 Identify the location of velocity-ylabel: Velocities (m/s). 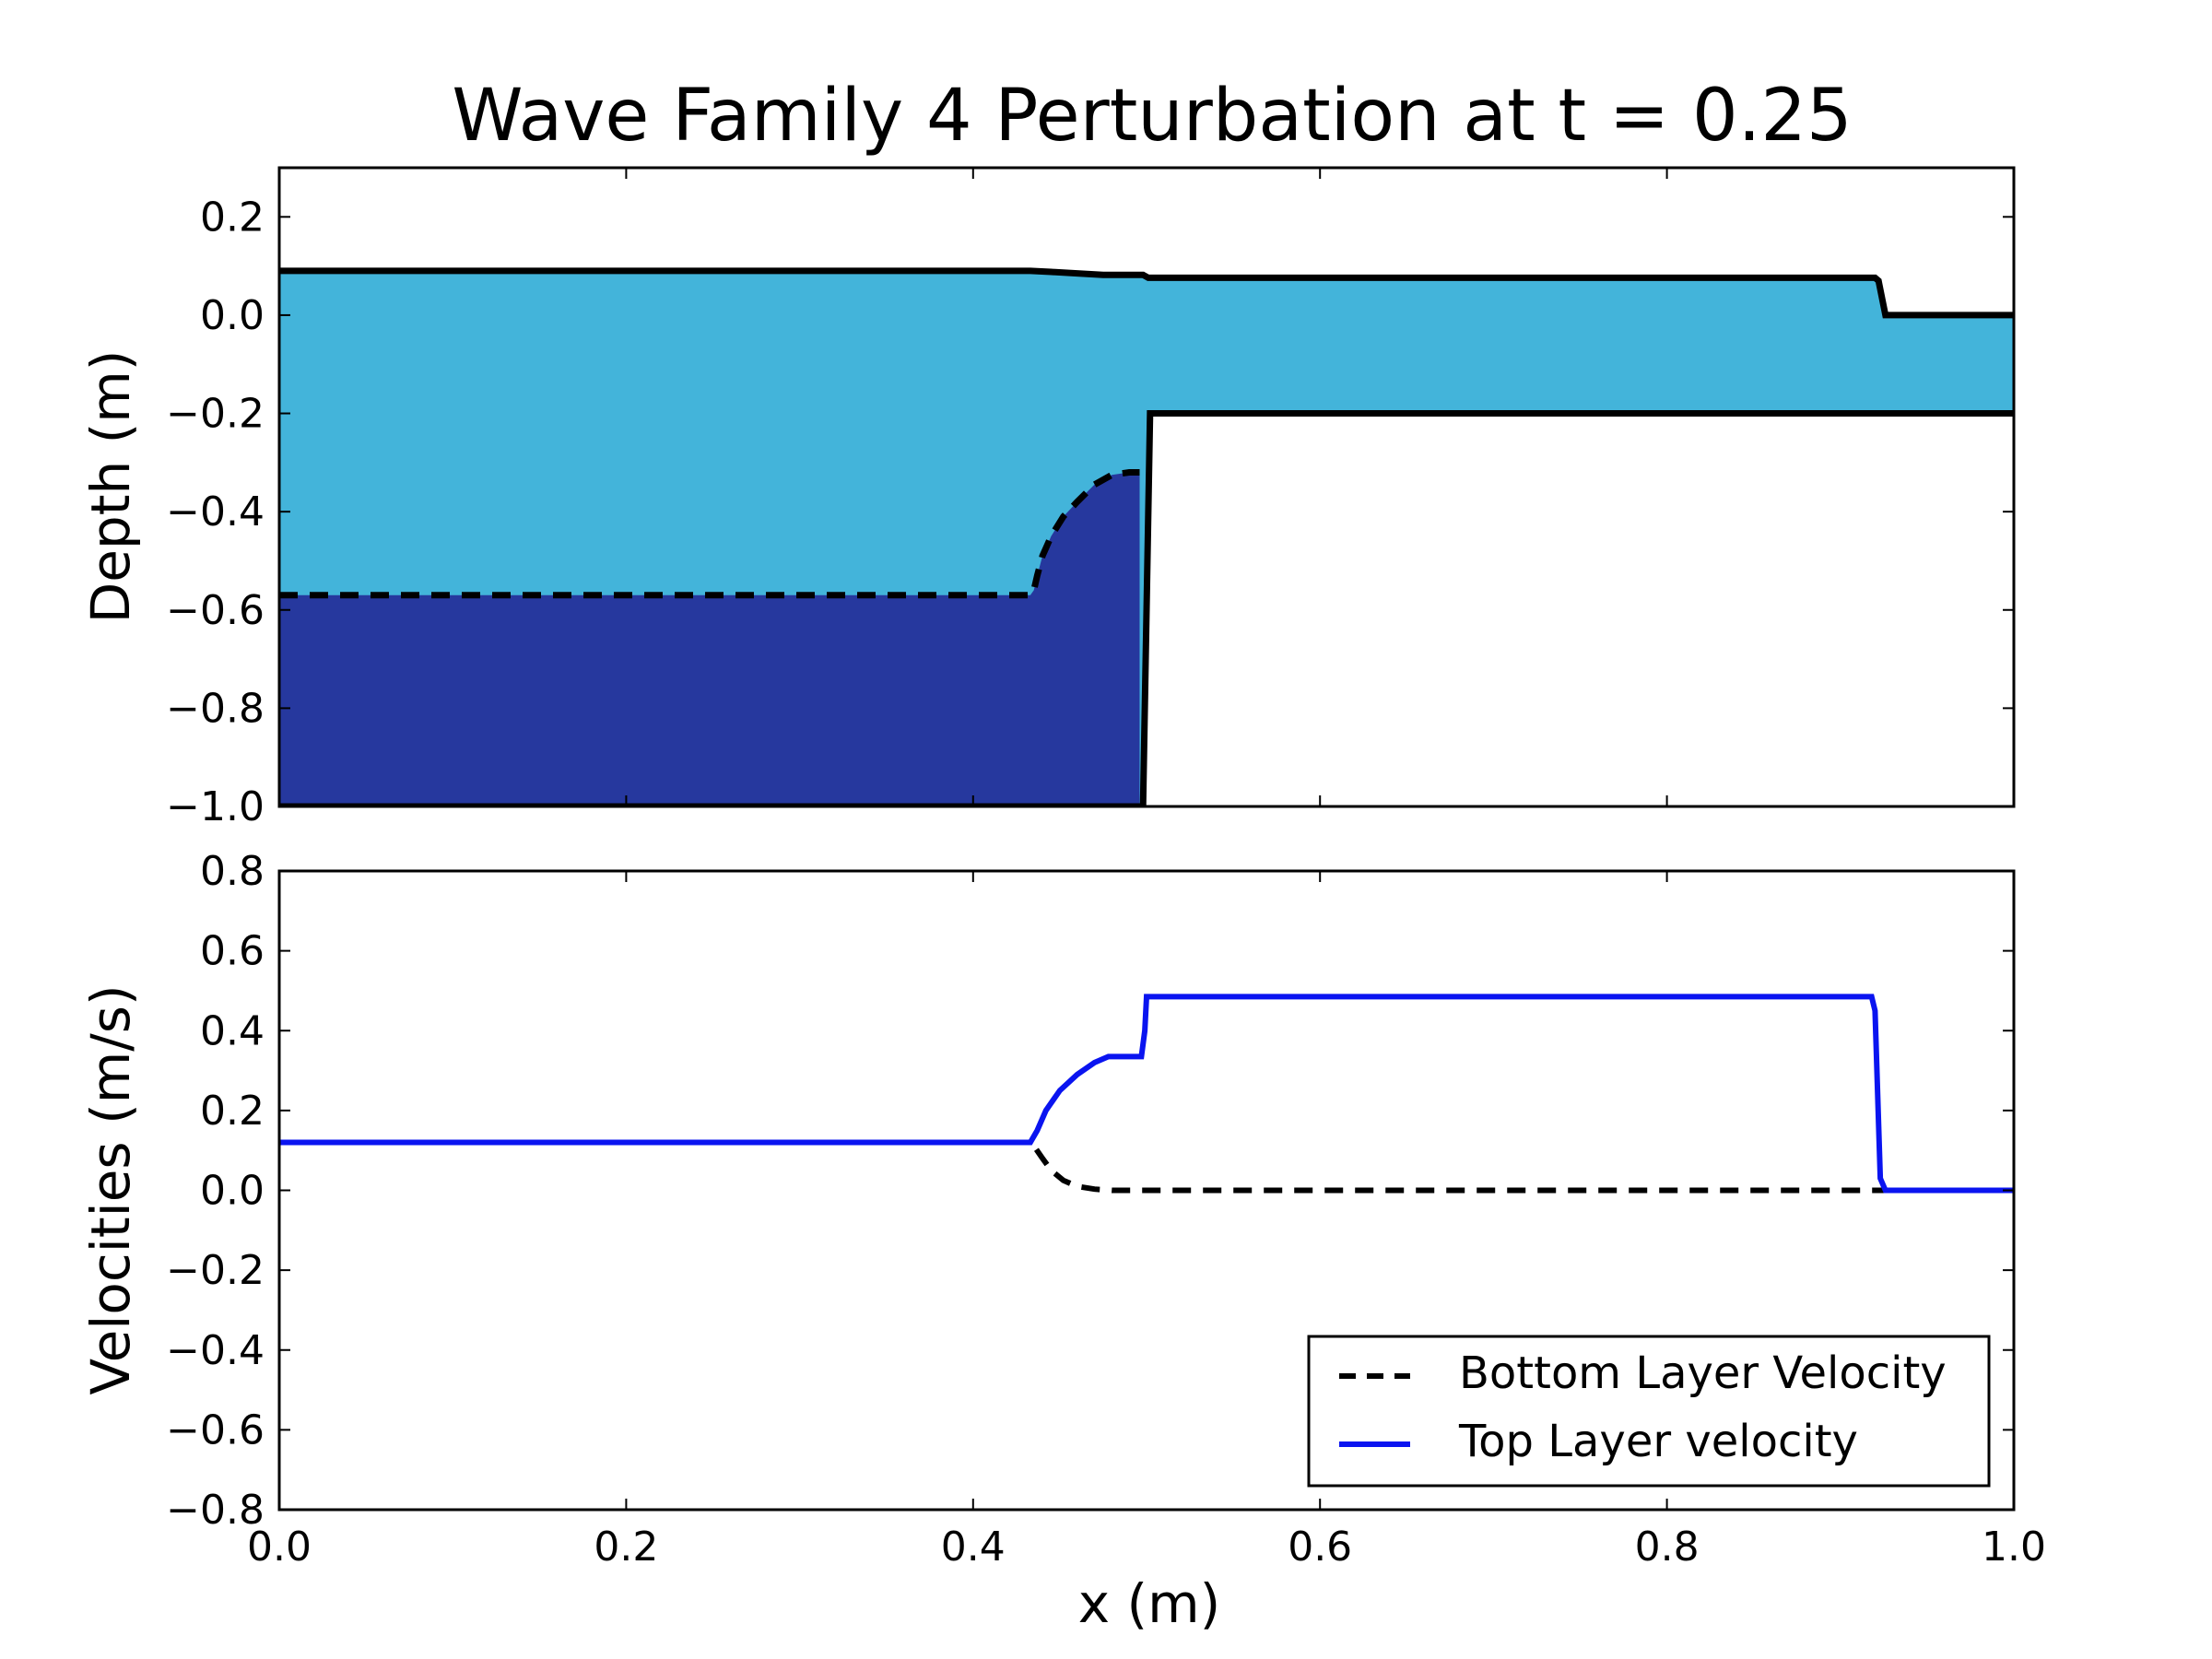
(110, 1189).